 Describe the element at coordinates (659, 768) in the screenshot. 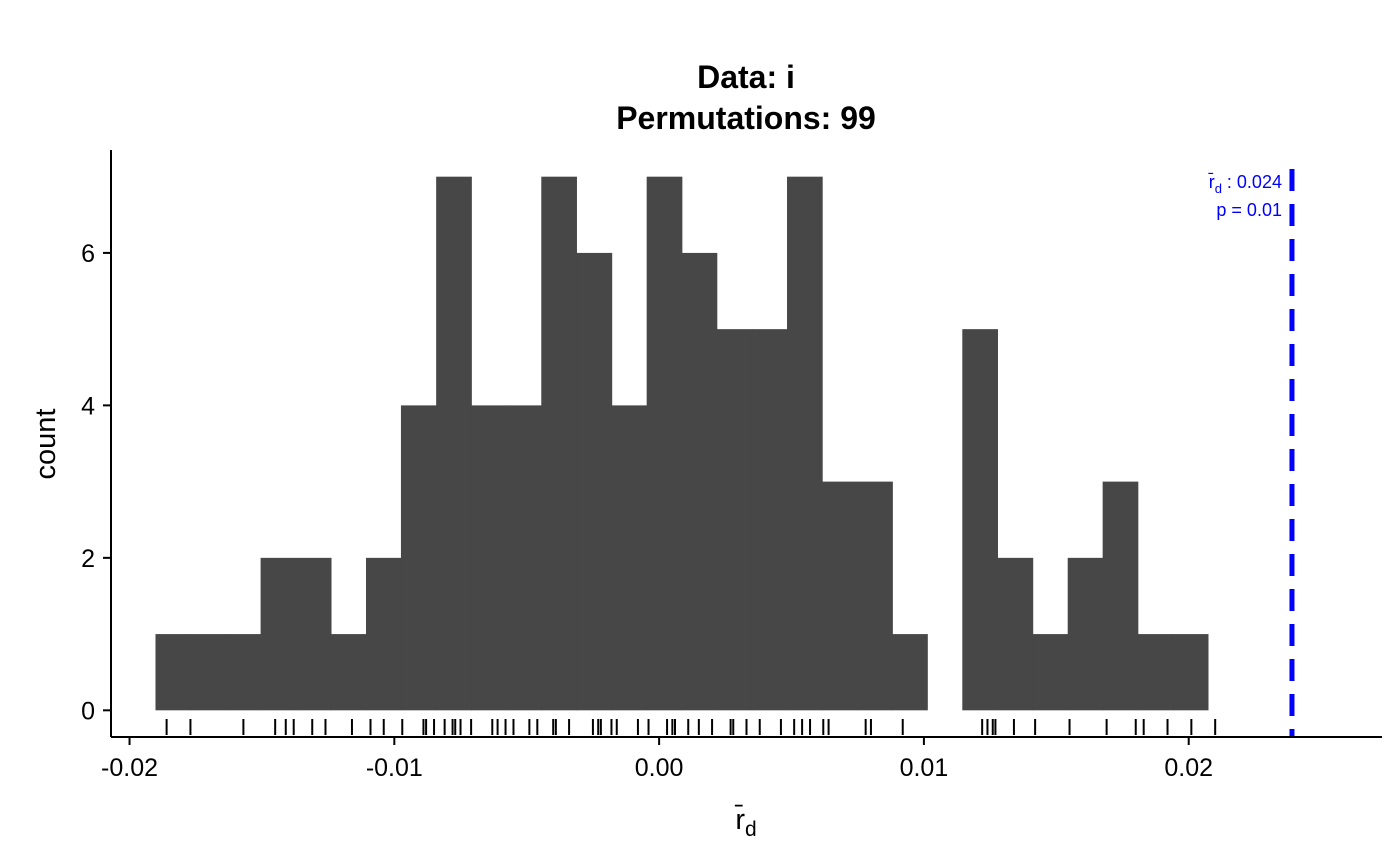

I see `x-tick-label-2: 0.00` at that location.